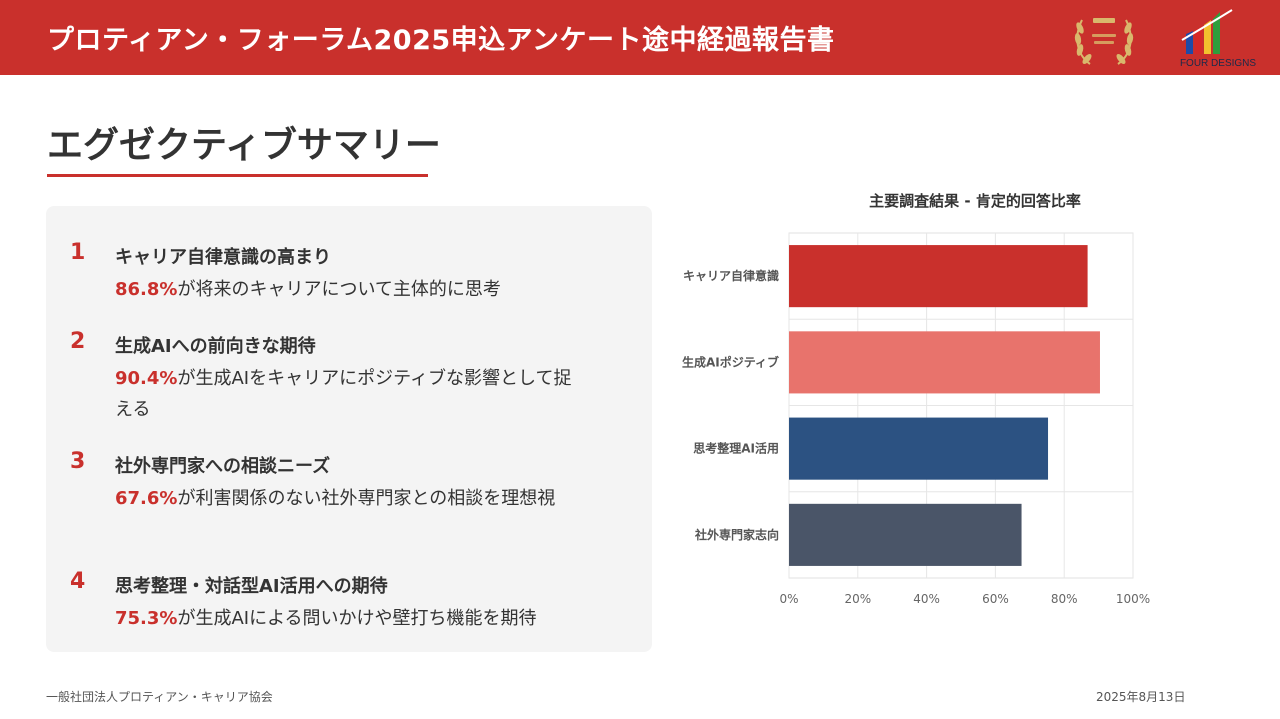 This screenshot has height=719, width=1280. I want to click on y-category-label: 社外専門家志向, so click(736, 534).